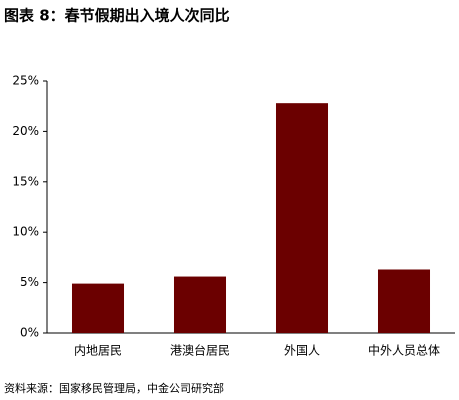 This screenshot has width=459, height=400. I want to click on x-tick-label: 内地居民, so click(98, 351).